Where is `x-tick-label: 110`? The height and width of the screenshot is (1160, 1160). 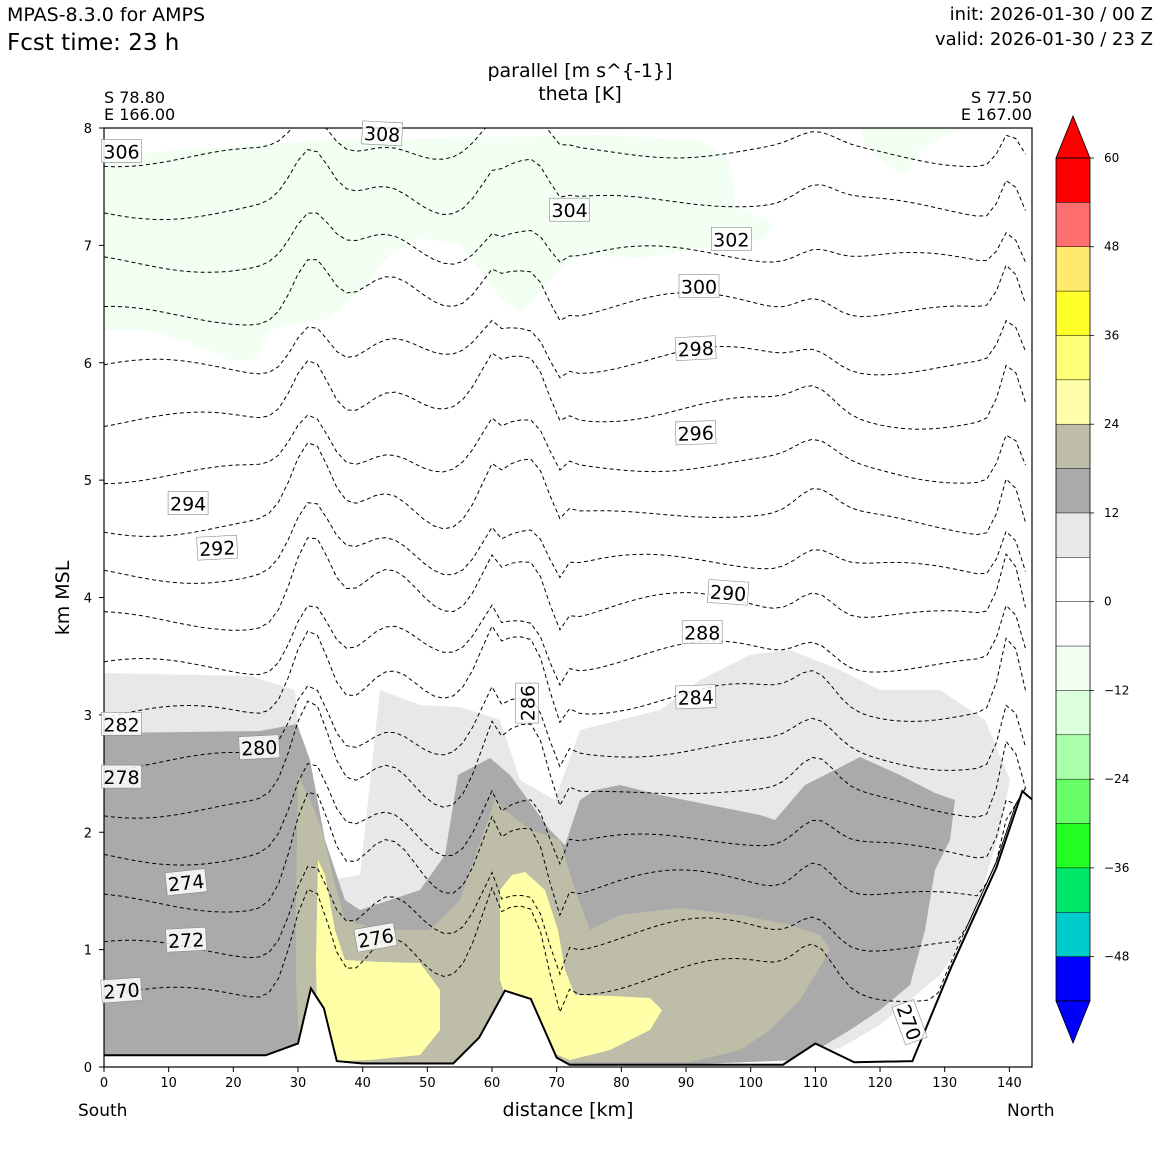
x-tick-label: 110 is located at coordinates (815, 1083).